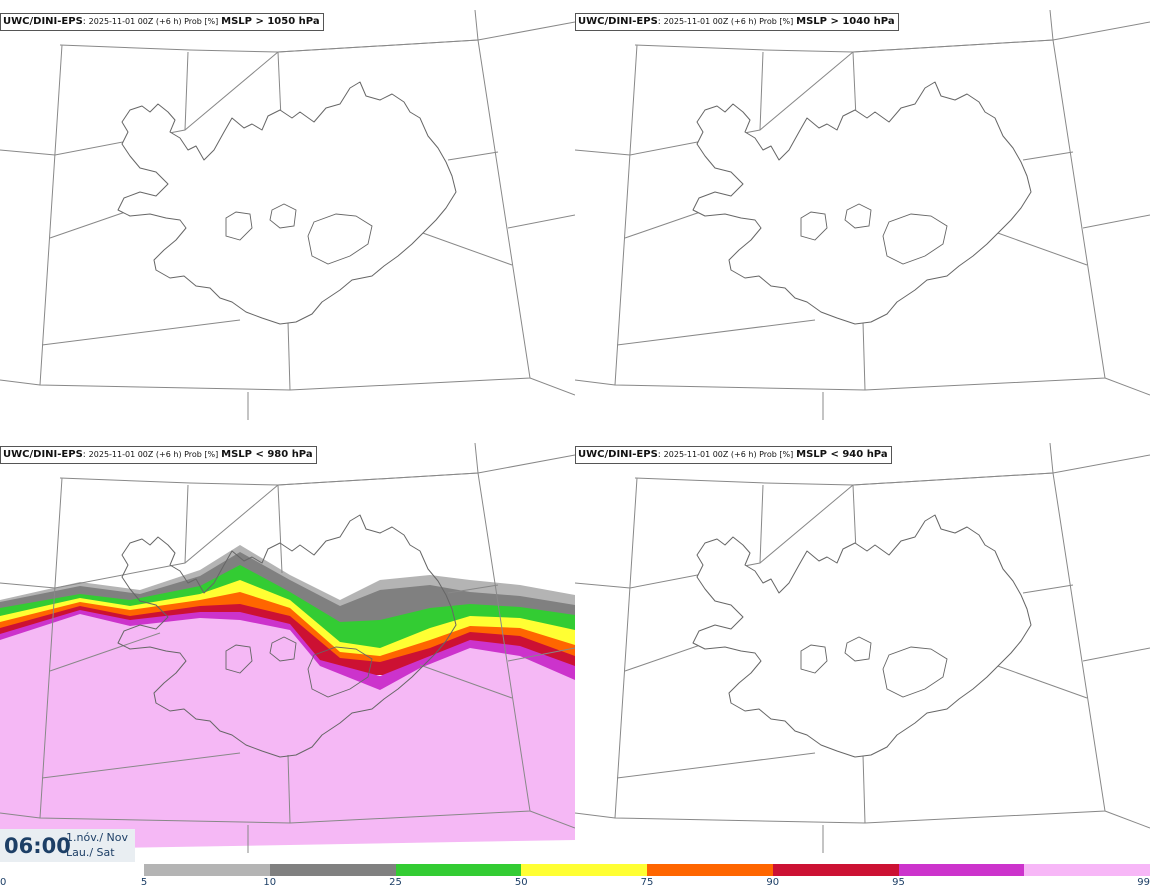 This screenshot has height=891, width=1150. I want to click on colorbar-tick-label: 25, so click(395, 882).